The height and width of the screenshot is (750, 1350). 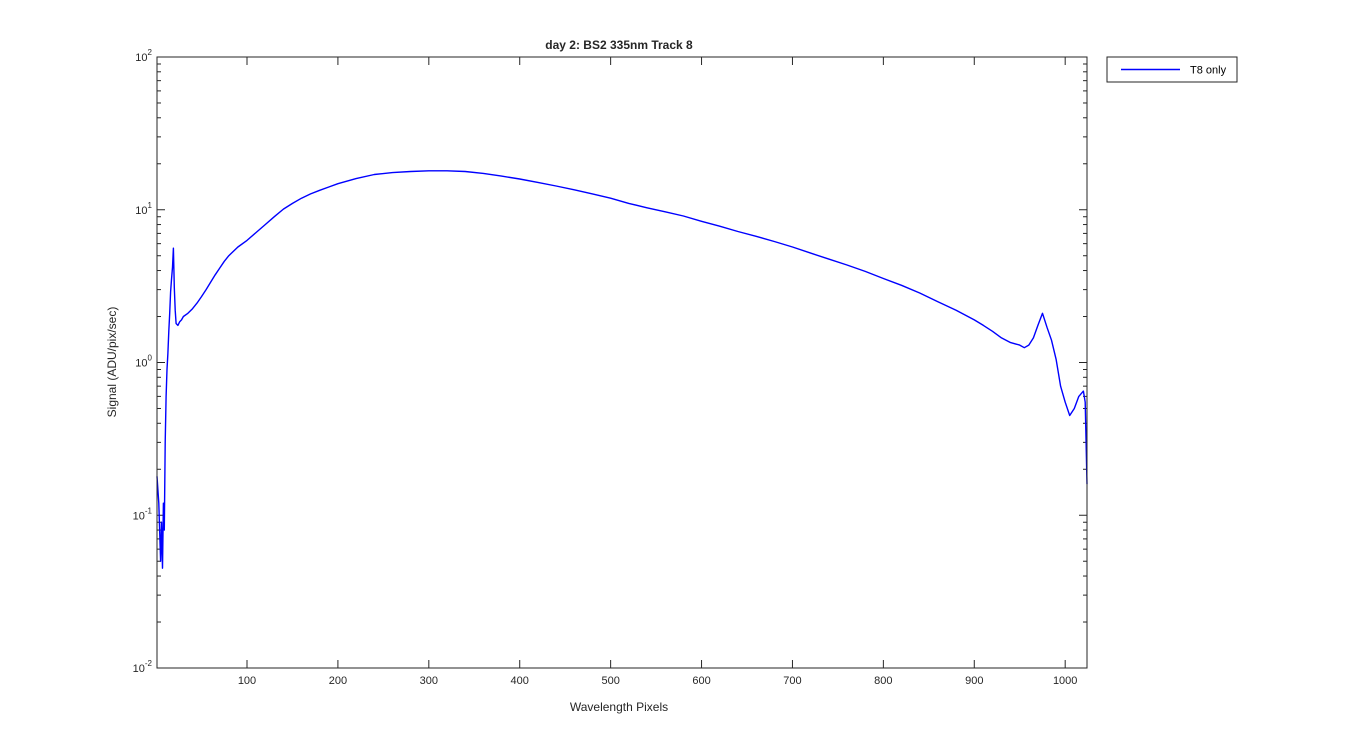 I want to click on x-tick-label: 700, so click(x=792, y=681).